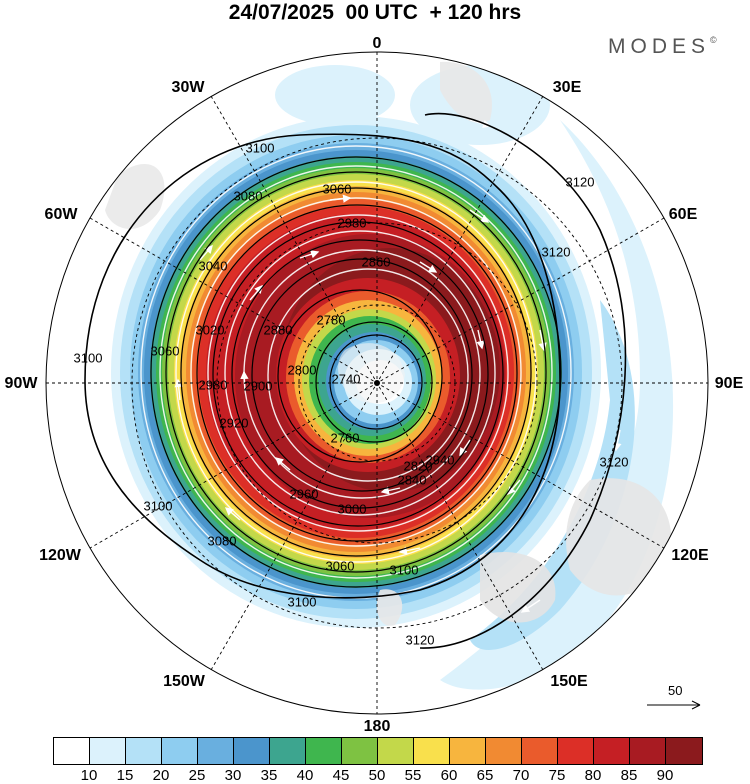 The image size is (750, 784). What do you see at coordinates (569, 681) in the screenshot?
I see `lon-label-150e: 150E` at bounding box center [569, 681].